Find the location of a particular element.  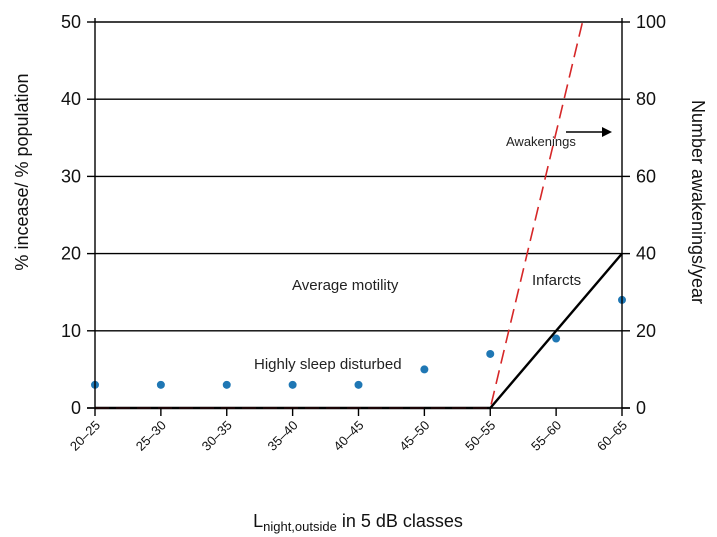

y-axis-left-title: % incease/ % population is located at coordinates (22, 171).